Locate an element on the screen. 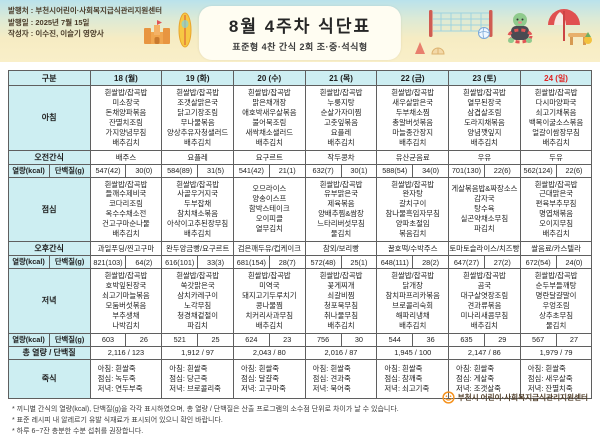  di-kcal-21: 756 is located at coordinates (323, 339).